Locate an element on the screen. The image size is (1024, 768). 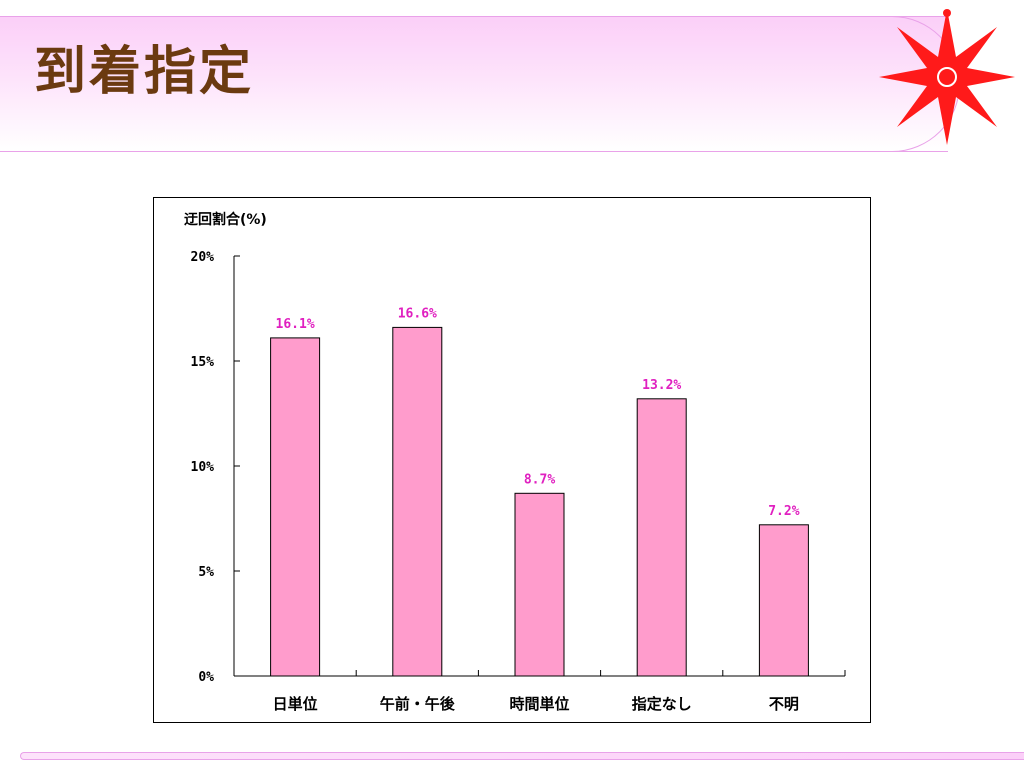
category-label: 日単位 is located at coordinates (295, 704).